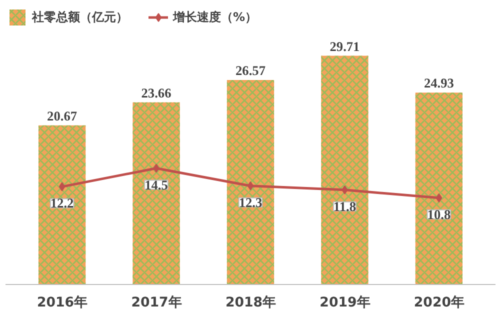  Describe the element at coordinates (439, 83) in the screenshot. I see `data-label: 24.93` at that location.